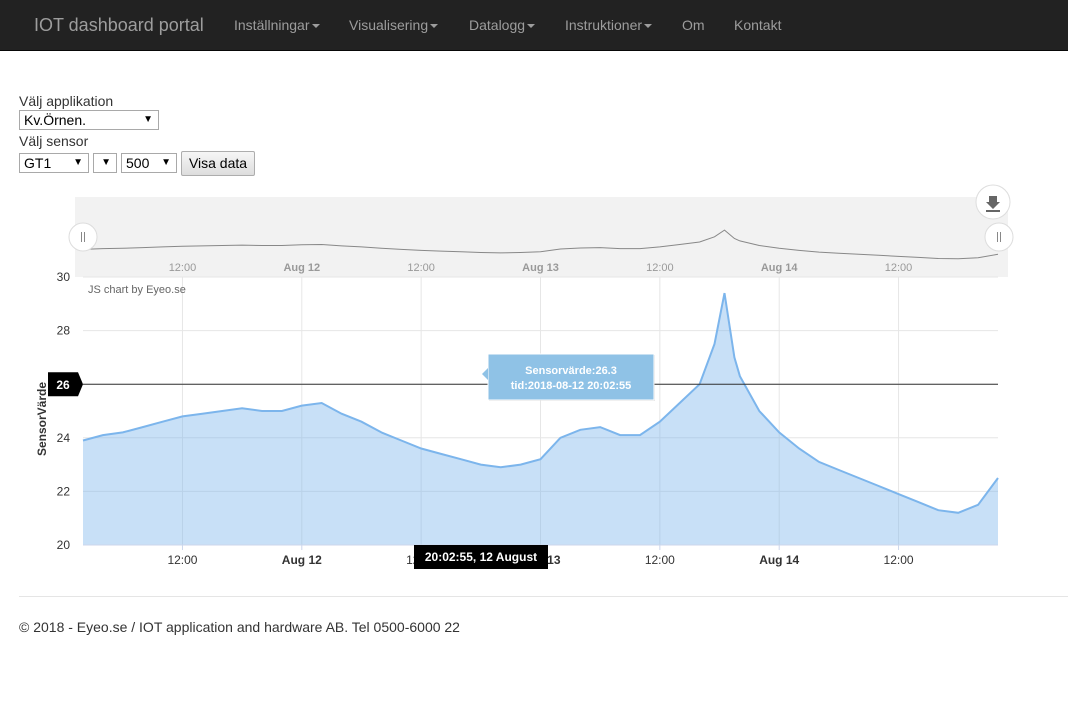 This screenshot has width=1068, height=703. I want to click on y-tick-label: 20, so click(64, 545).